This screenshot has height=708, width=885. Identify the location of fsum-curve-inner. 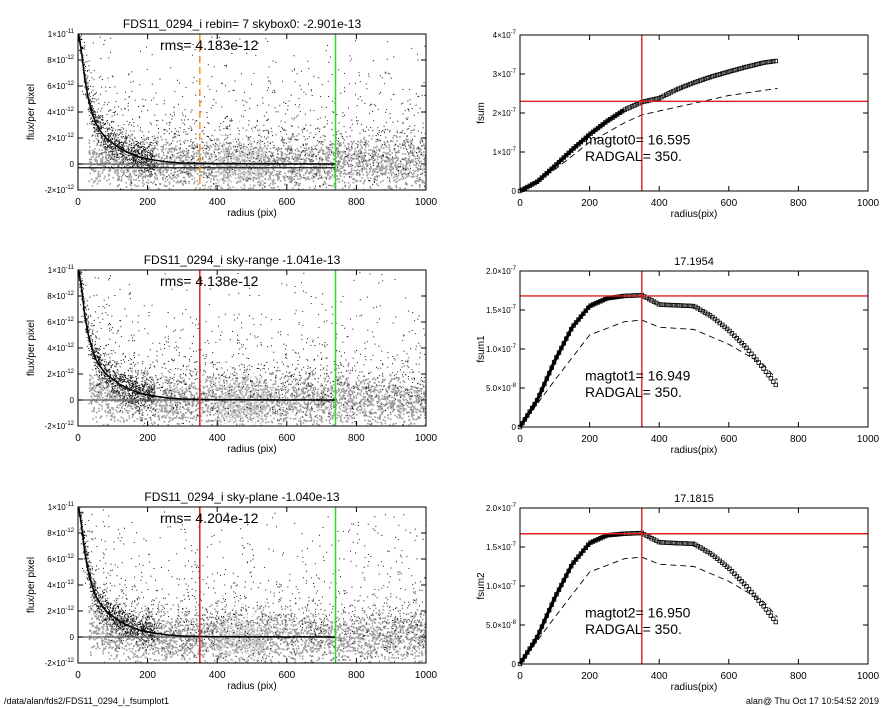
(571, 361).